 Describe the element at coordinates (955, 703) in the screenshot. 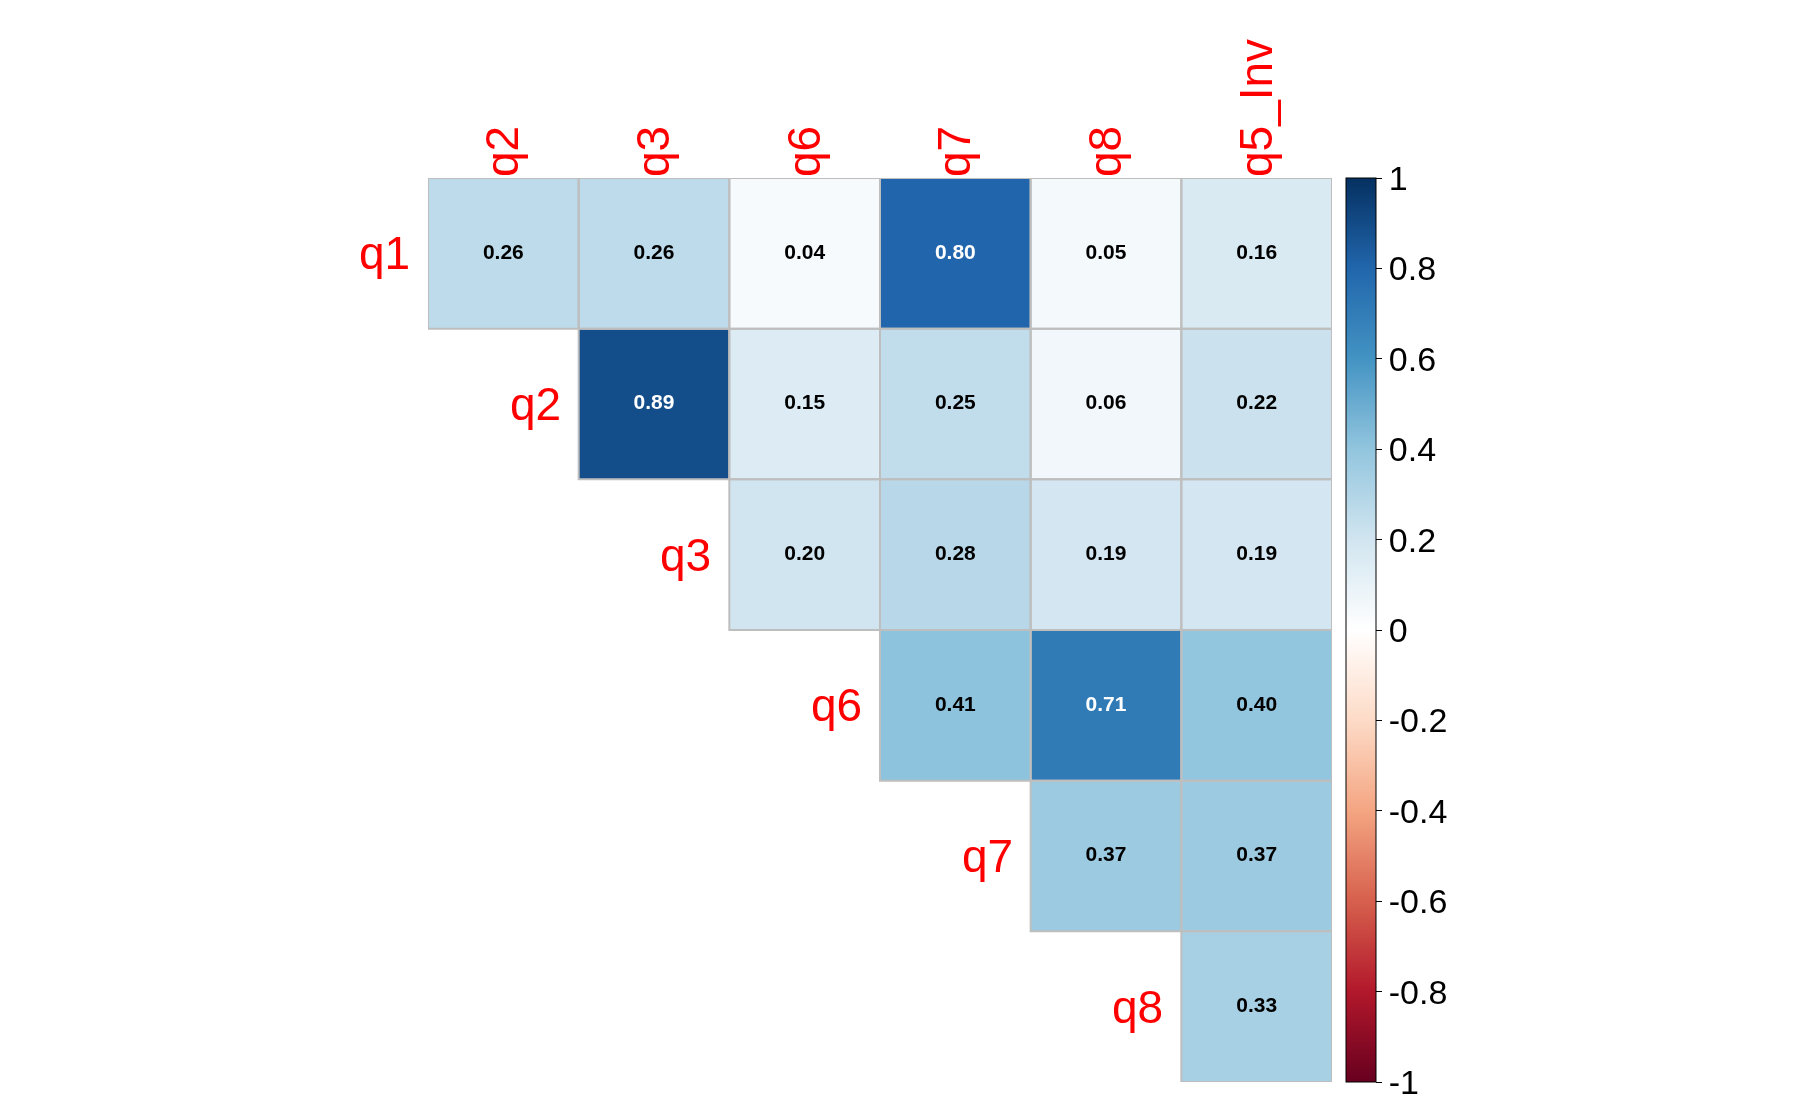

I see `data-label: 0.41` at that location.